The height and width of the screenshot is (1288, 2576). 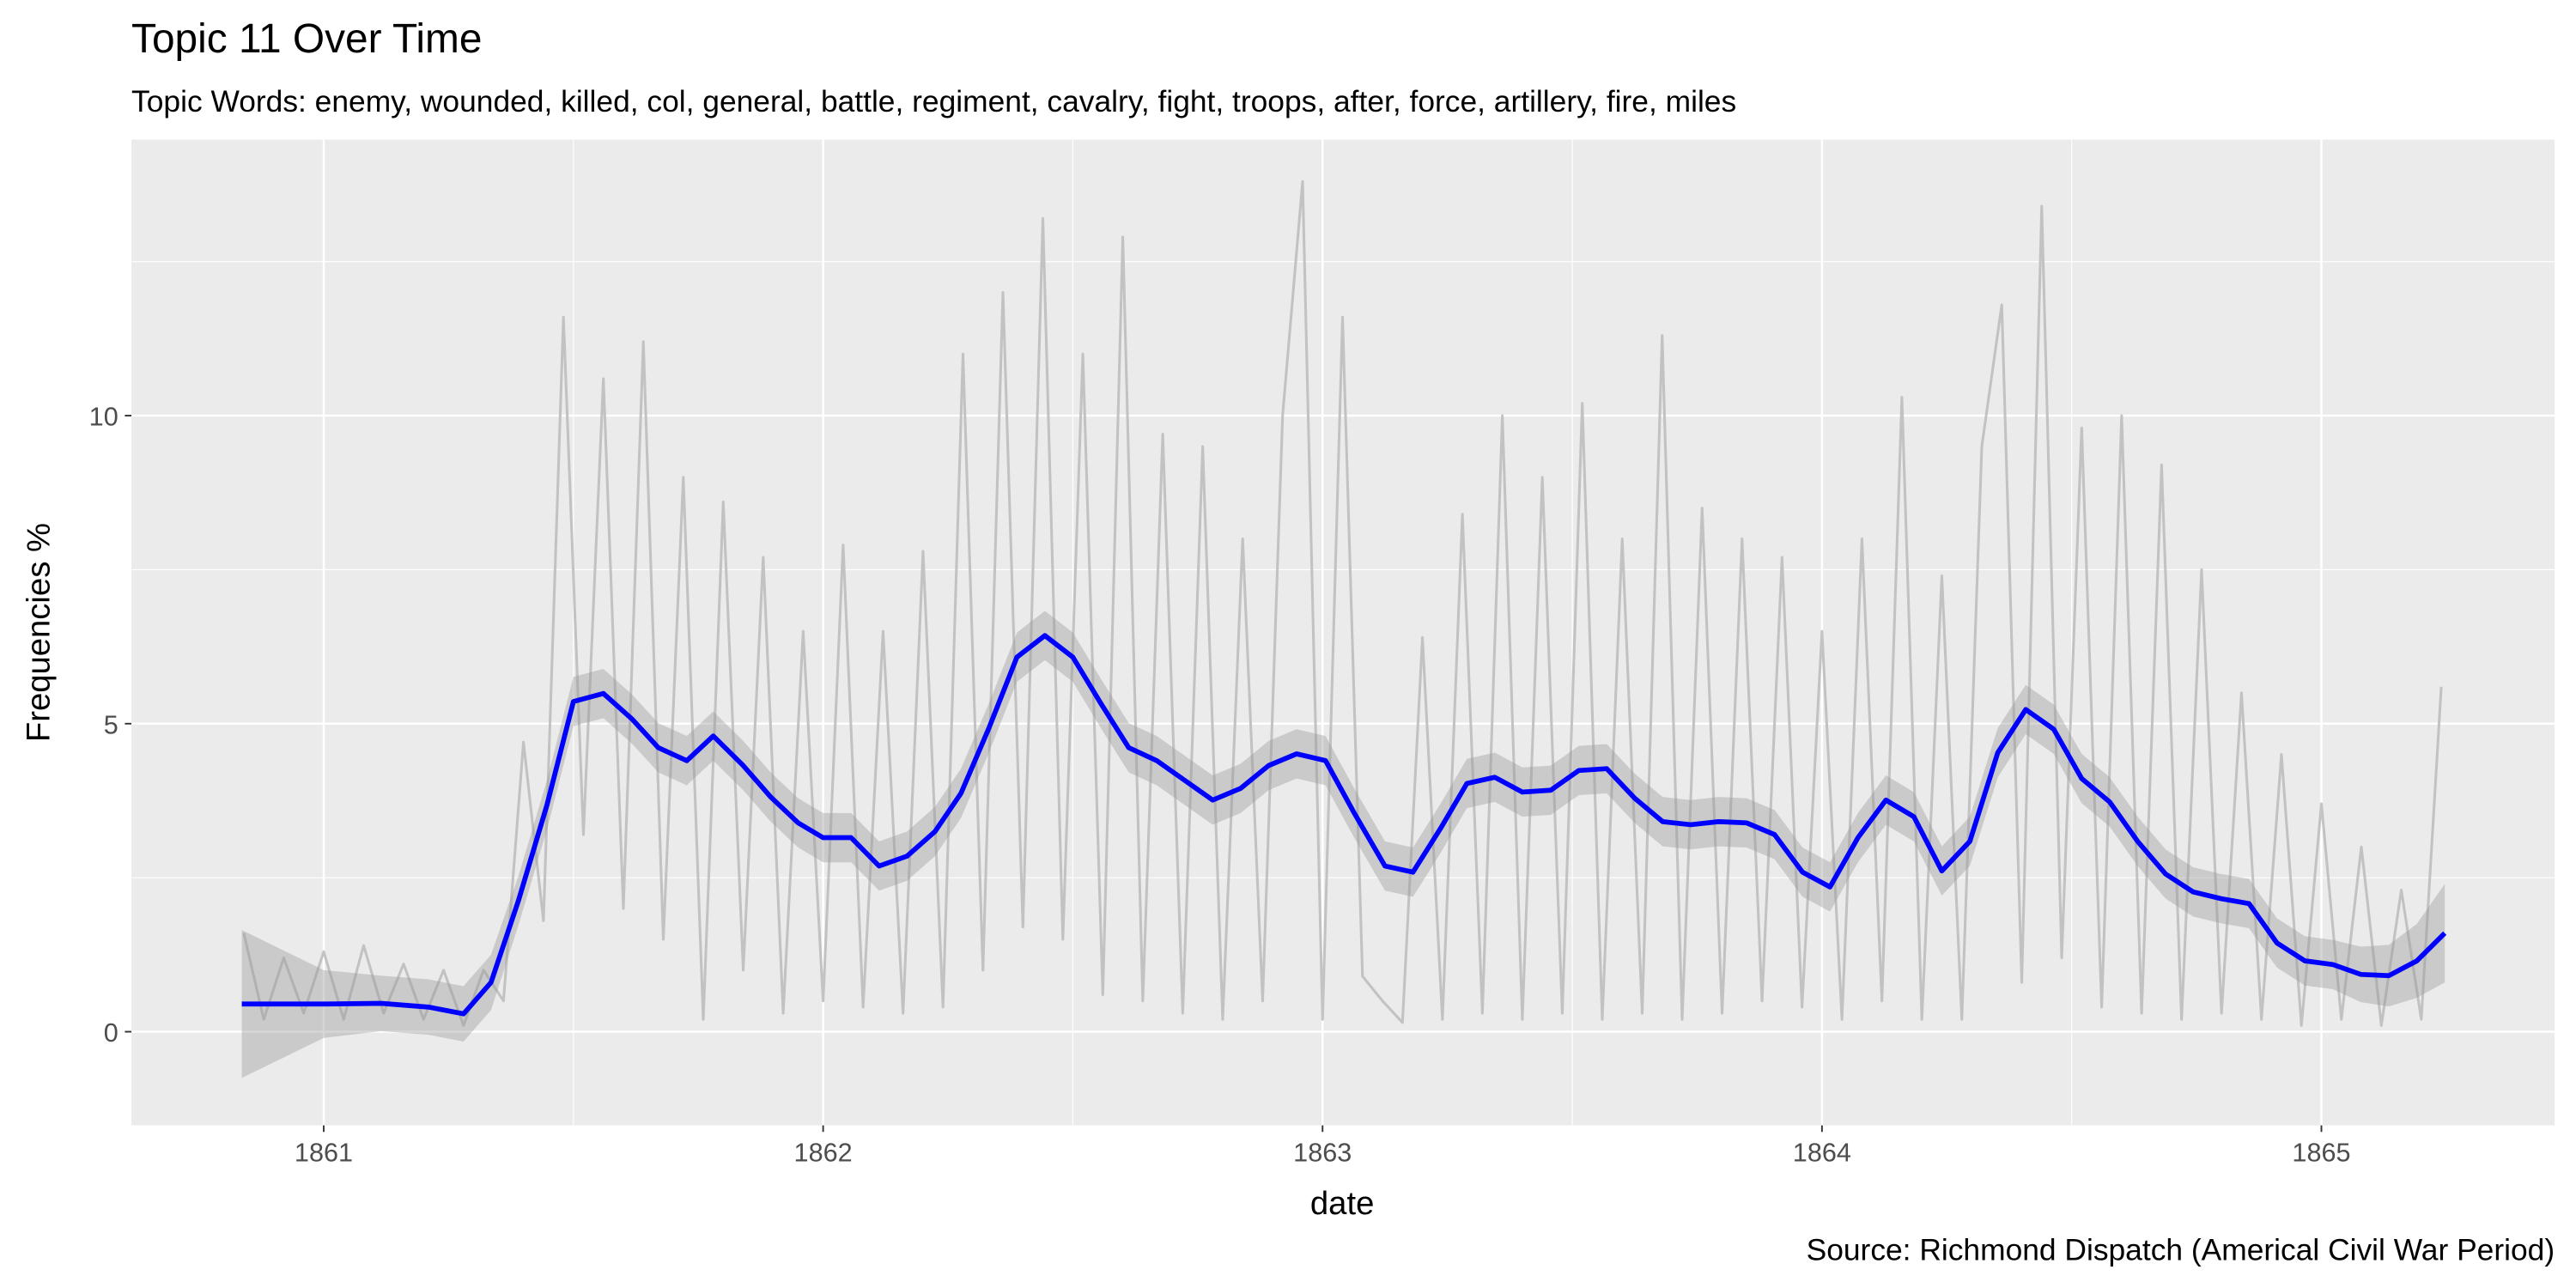 I want to click on x-tick-label: 1861, so click(x=324, y=1153).